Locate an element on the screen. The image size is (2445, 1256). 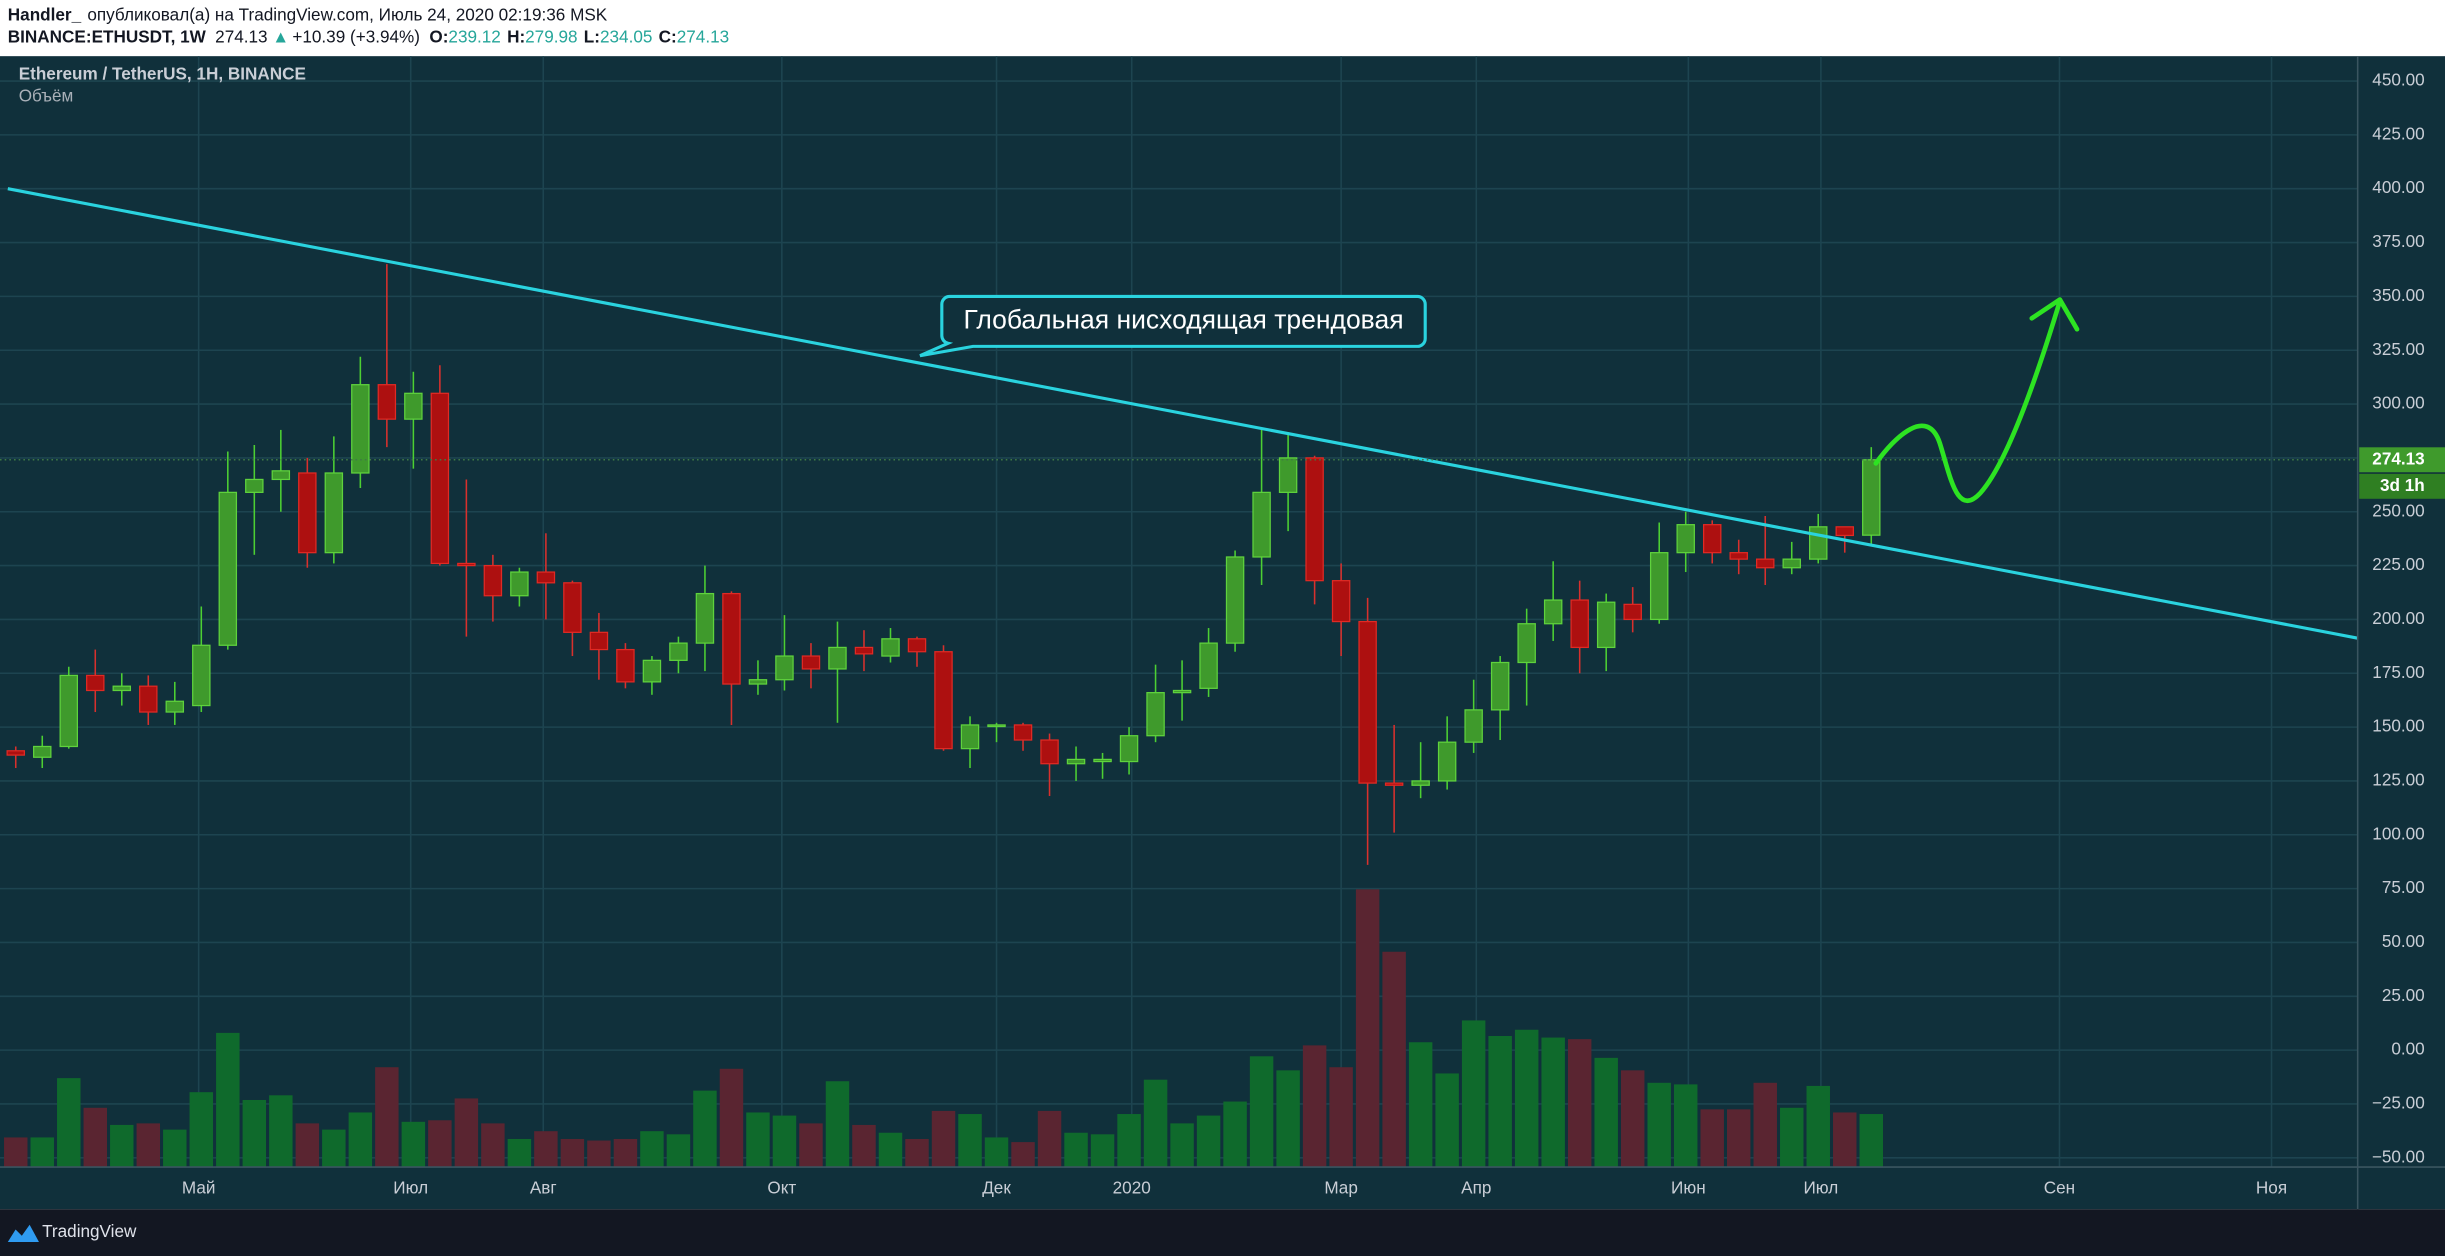
y-tick-label: 0.00 is located at coordinates (2407, 1049).